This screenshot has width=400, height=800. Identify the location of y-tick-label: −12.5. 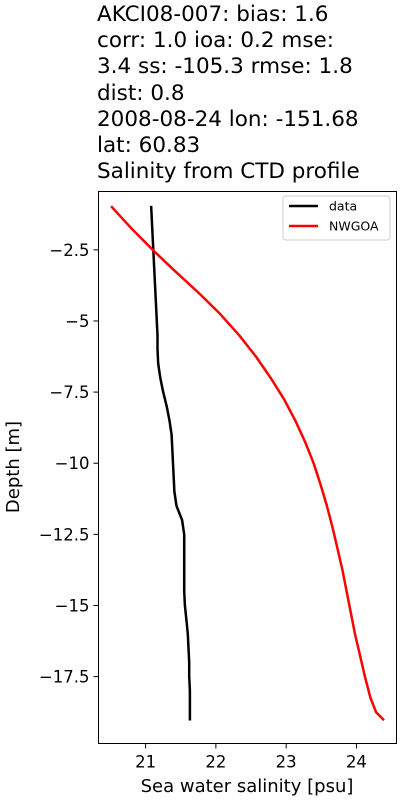
(64, 534).